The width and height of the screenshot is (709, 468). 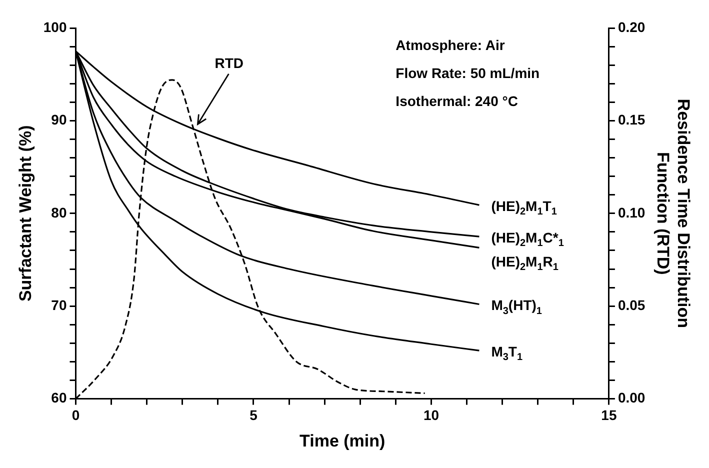 I want to click on x-tick-label: 5, so click(x=254, y=415).